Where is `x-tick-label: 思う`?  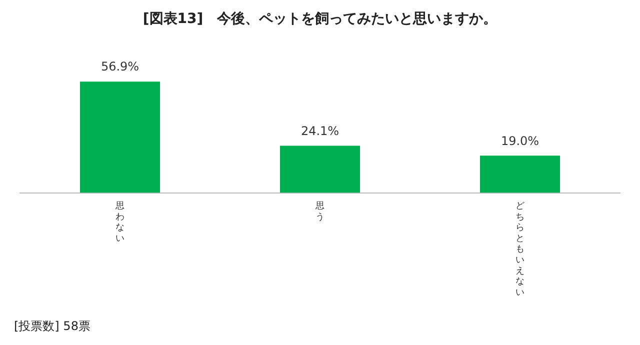 x-tick-label: 思う is located at coordinates (319, 211).